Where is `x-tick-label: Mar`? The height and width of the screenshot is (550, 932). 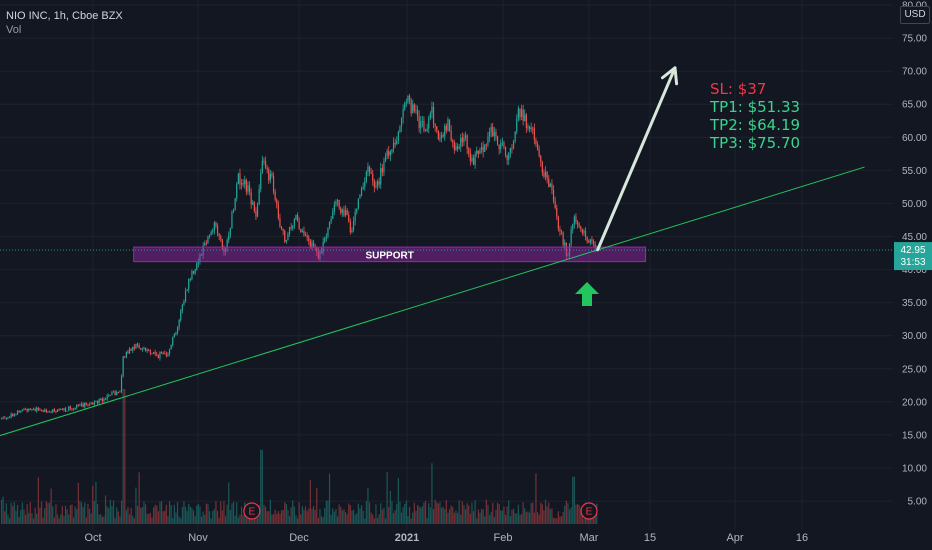
x-tick-label: Mar is located at coordinates (589, 538).